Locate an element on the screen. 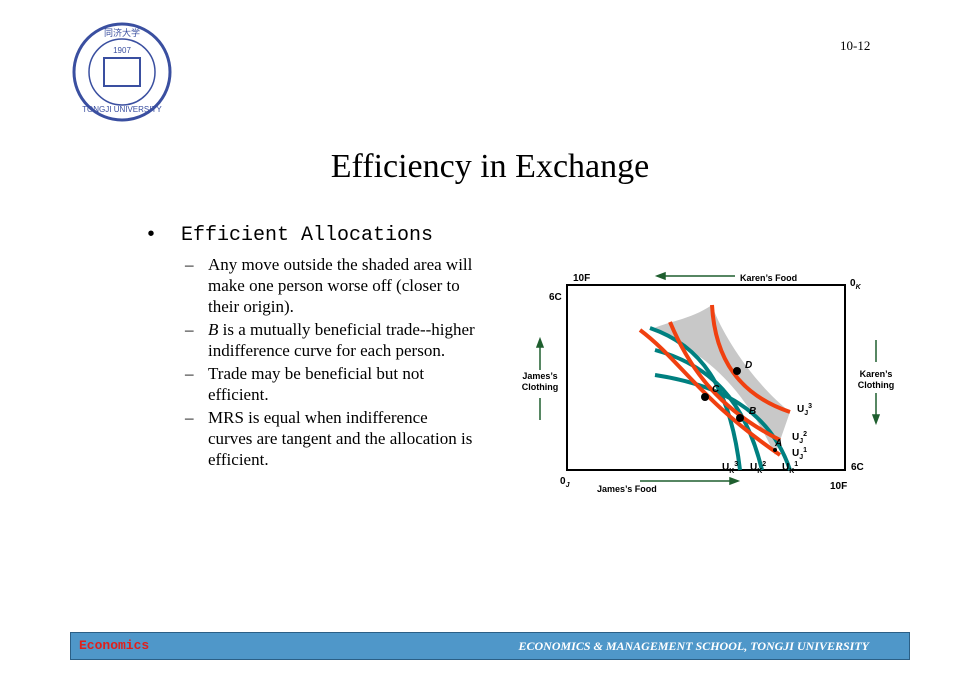  curve-label: UK2 is located at coordinates (758, 468).